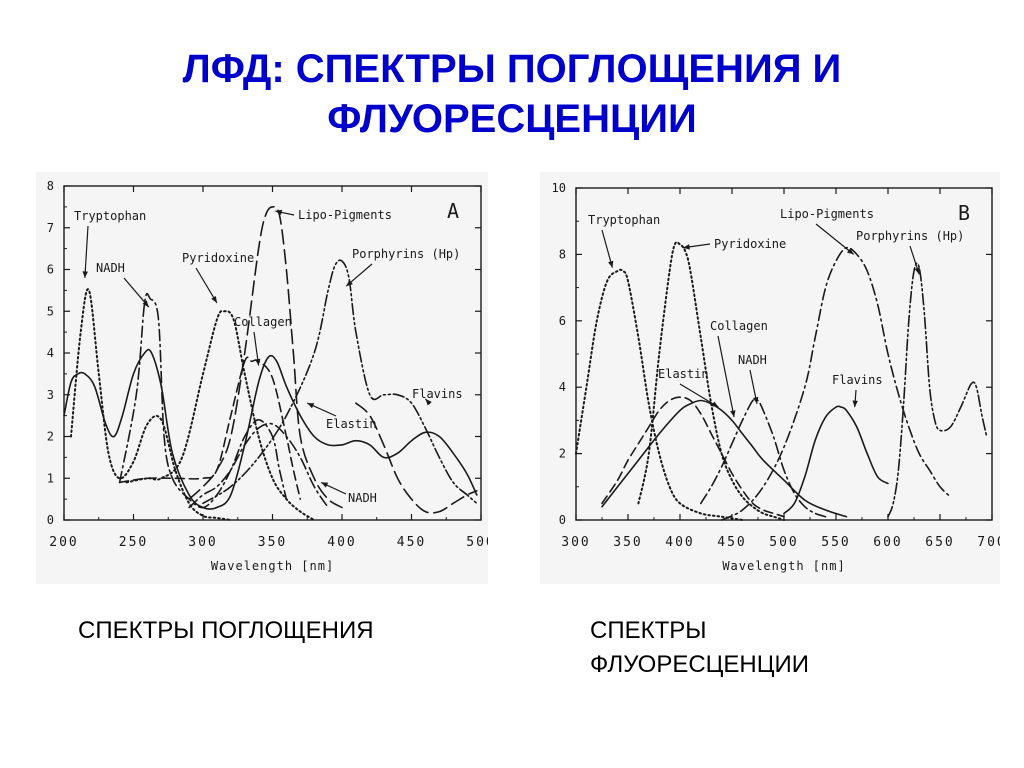 This screenshot has height=768, width=1024. Describe the element at coordinates (739, 326) in the screenshot. I see `chart-b-annotation-collagen: Collagen` at that location.